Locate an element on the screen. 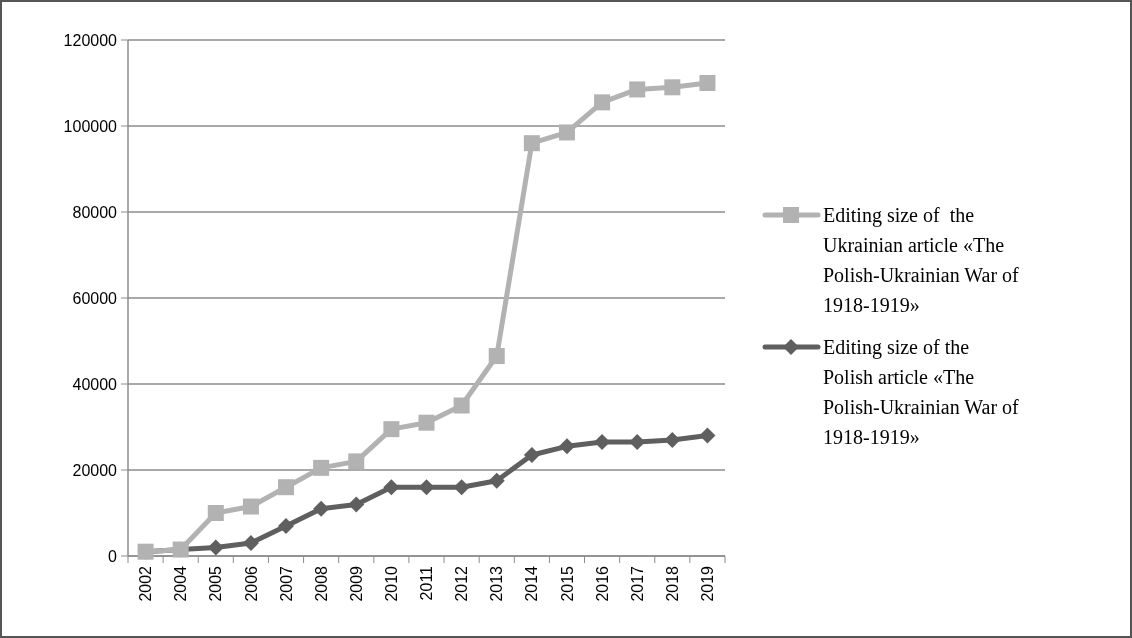 The width and height of the screenshot is (1132, 638). x-tick-label: 2019 is located at coordinates (708, 583).